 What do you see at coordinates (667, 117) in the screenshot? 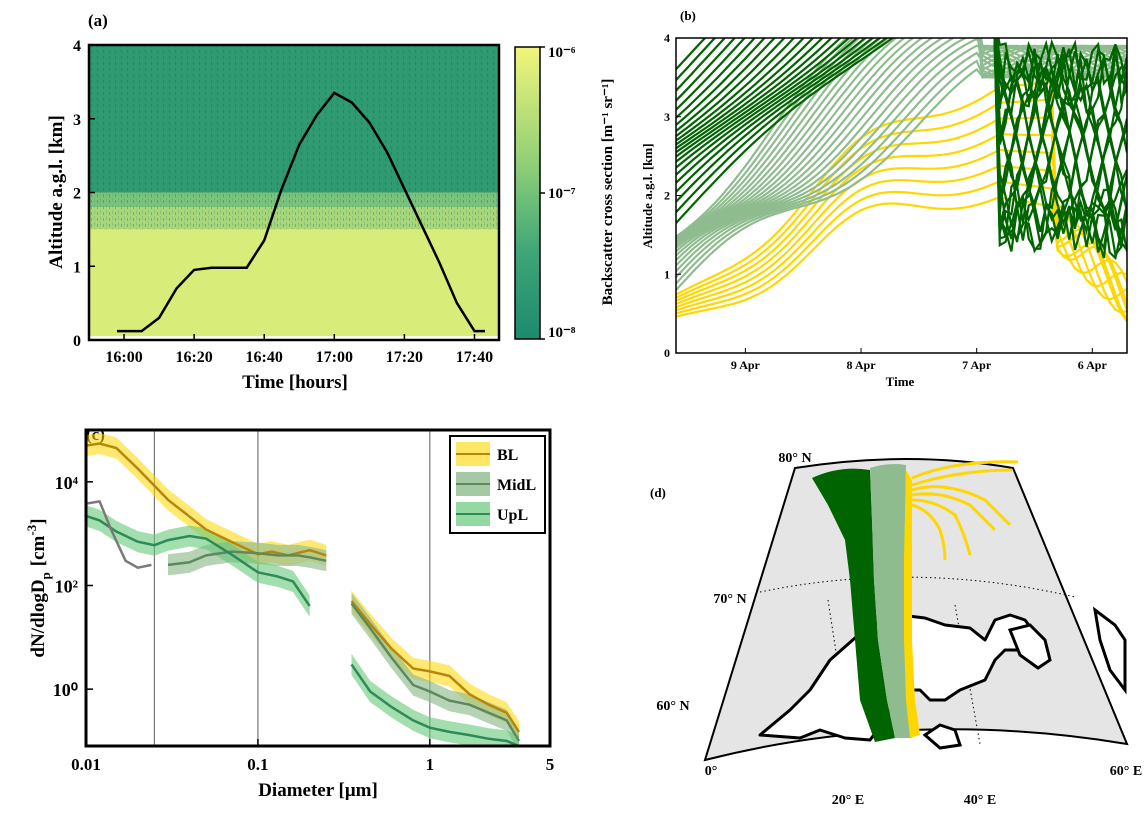
I see `b-ytick-label: 3` at bounding box center [667, 117].